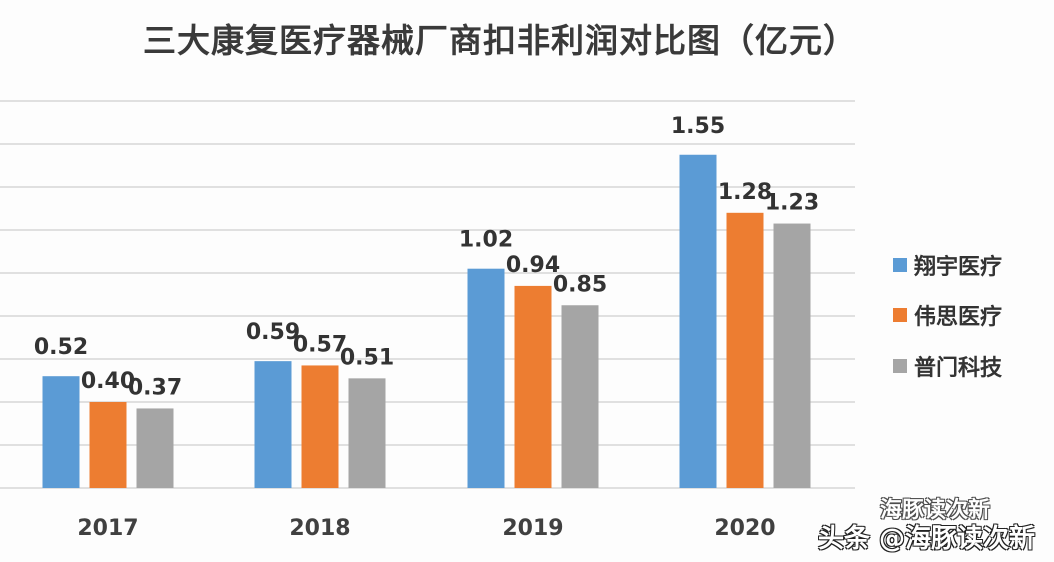 The width and height of the screenshot is (1054, 562). Describe the element at coordinates (320, 344) in the screenshot. I see `data-label: 0.57` at that location.